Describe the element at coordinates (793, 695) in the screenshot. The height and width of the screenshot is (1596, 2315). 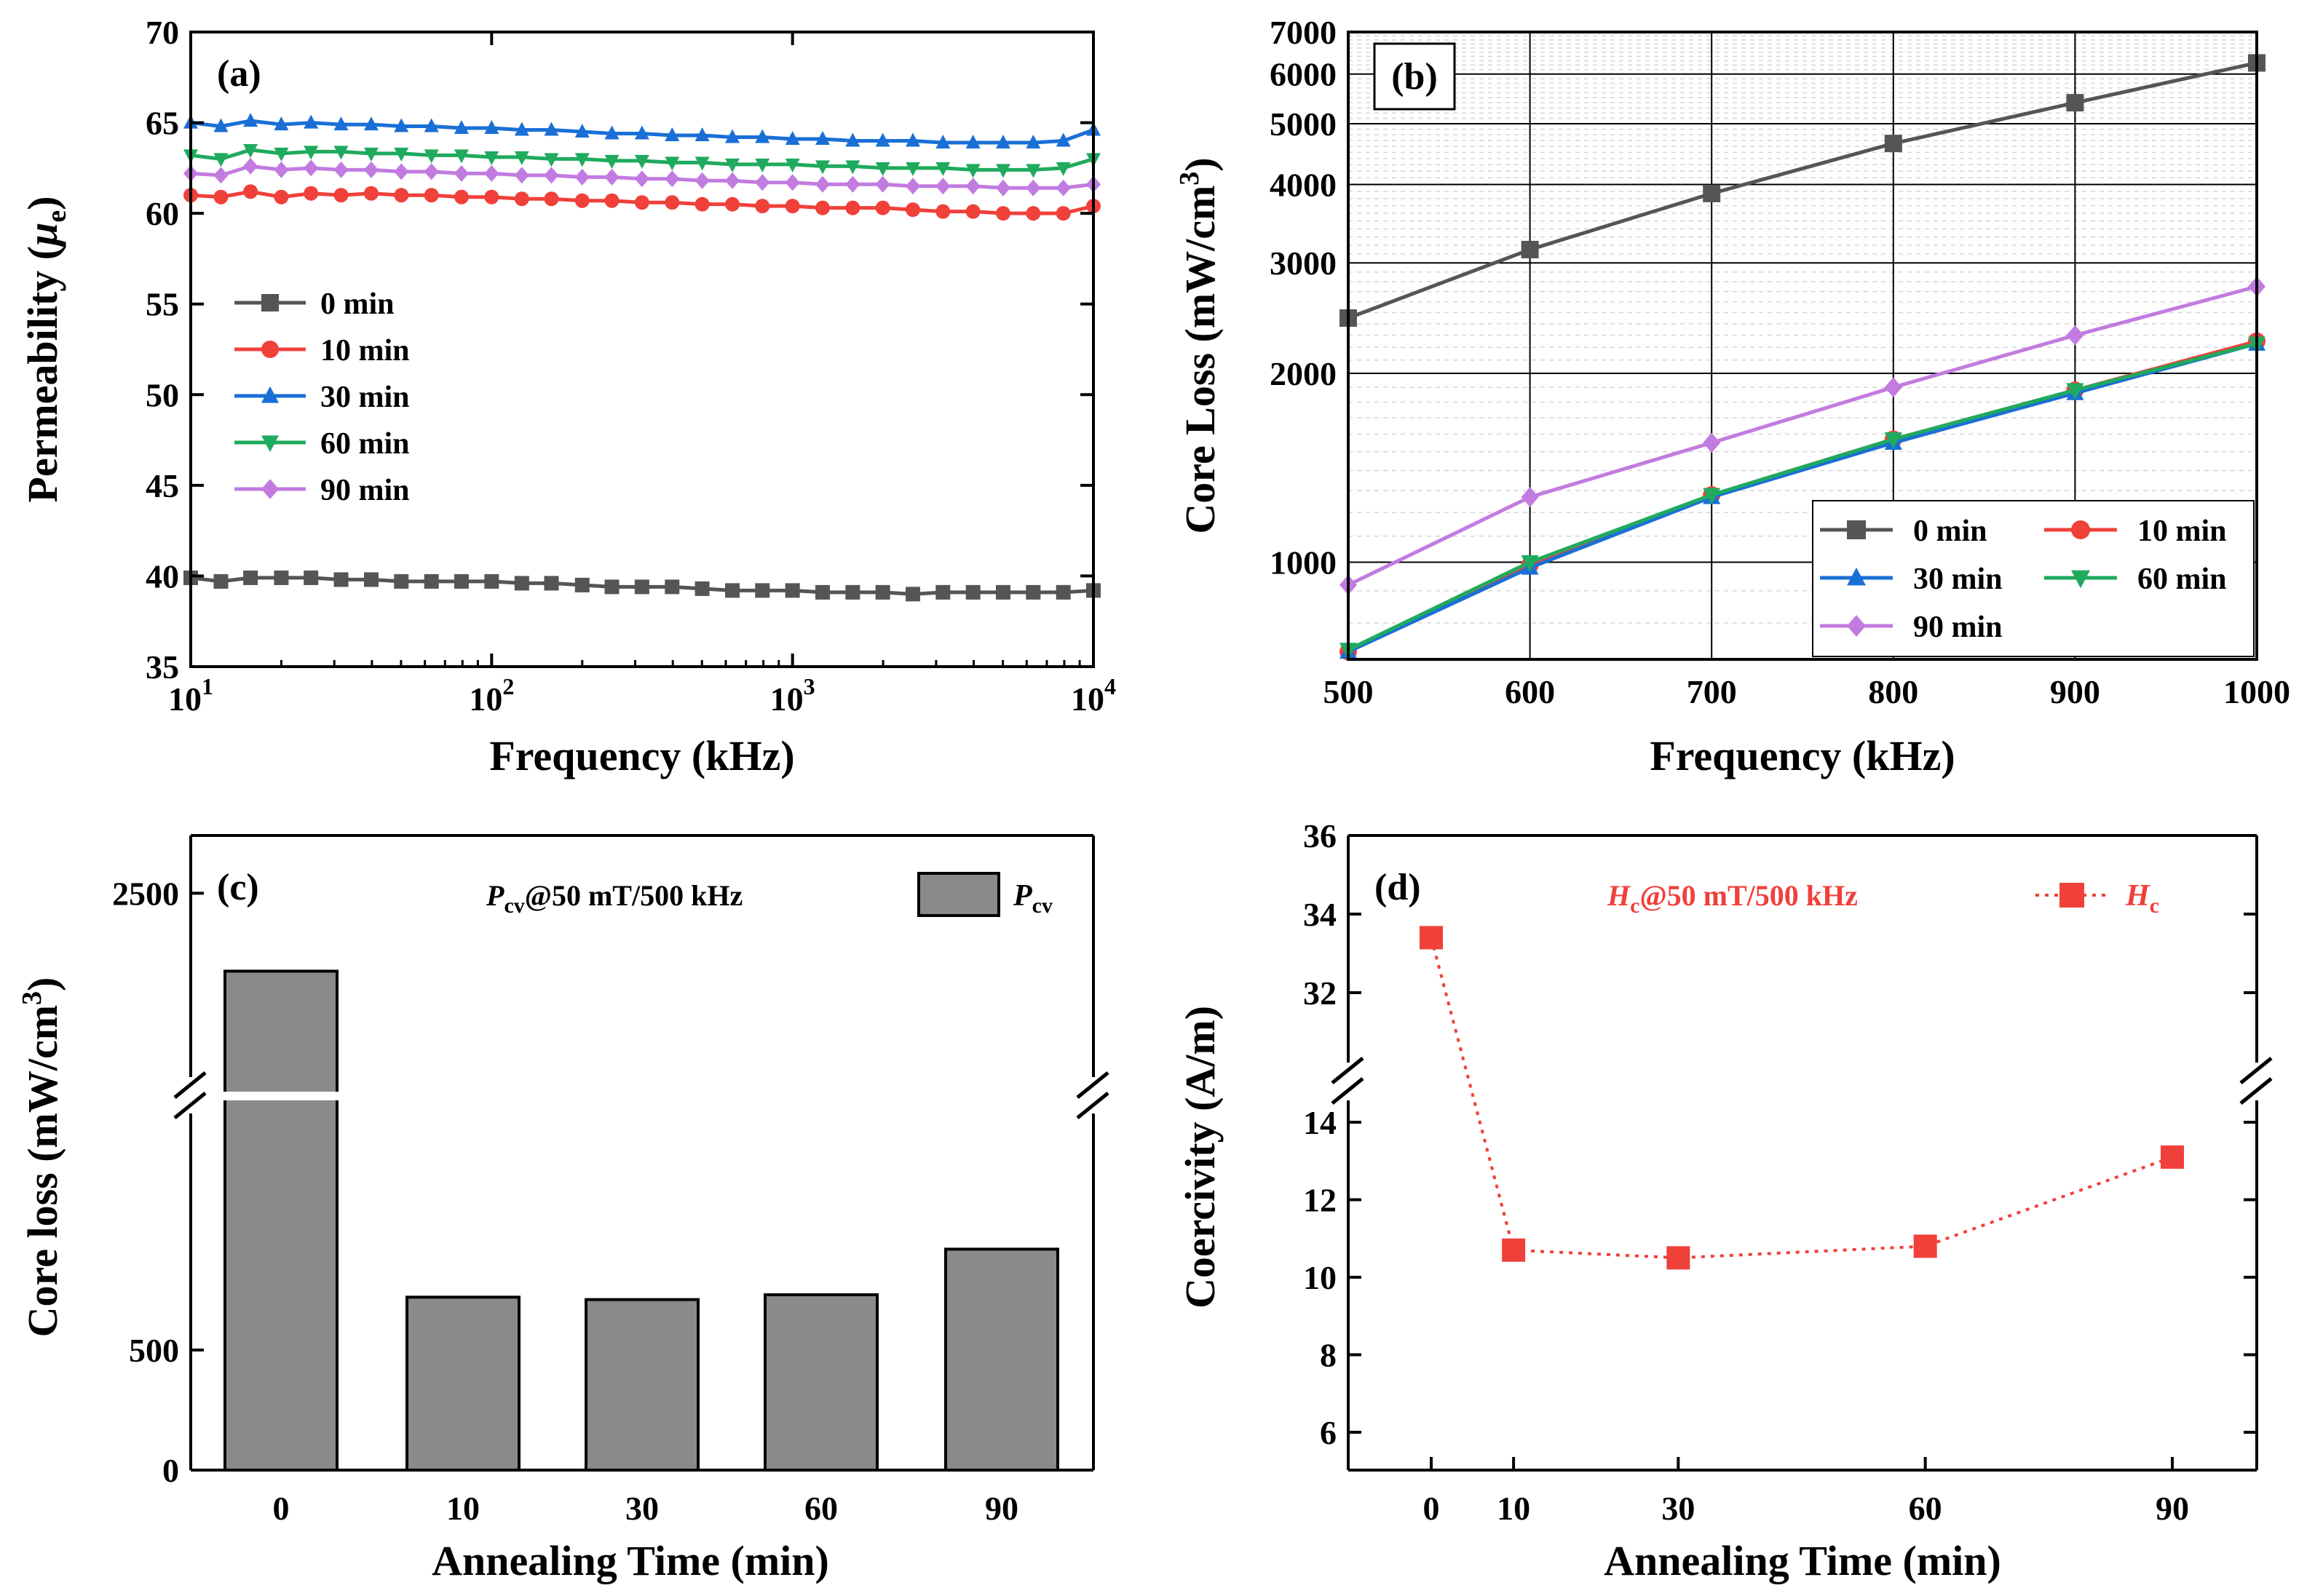
I see `panel-a-xtick-label-2: 10³` at that location.